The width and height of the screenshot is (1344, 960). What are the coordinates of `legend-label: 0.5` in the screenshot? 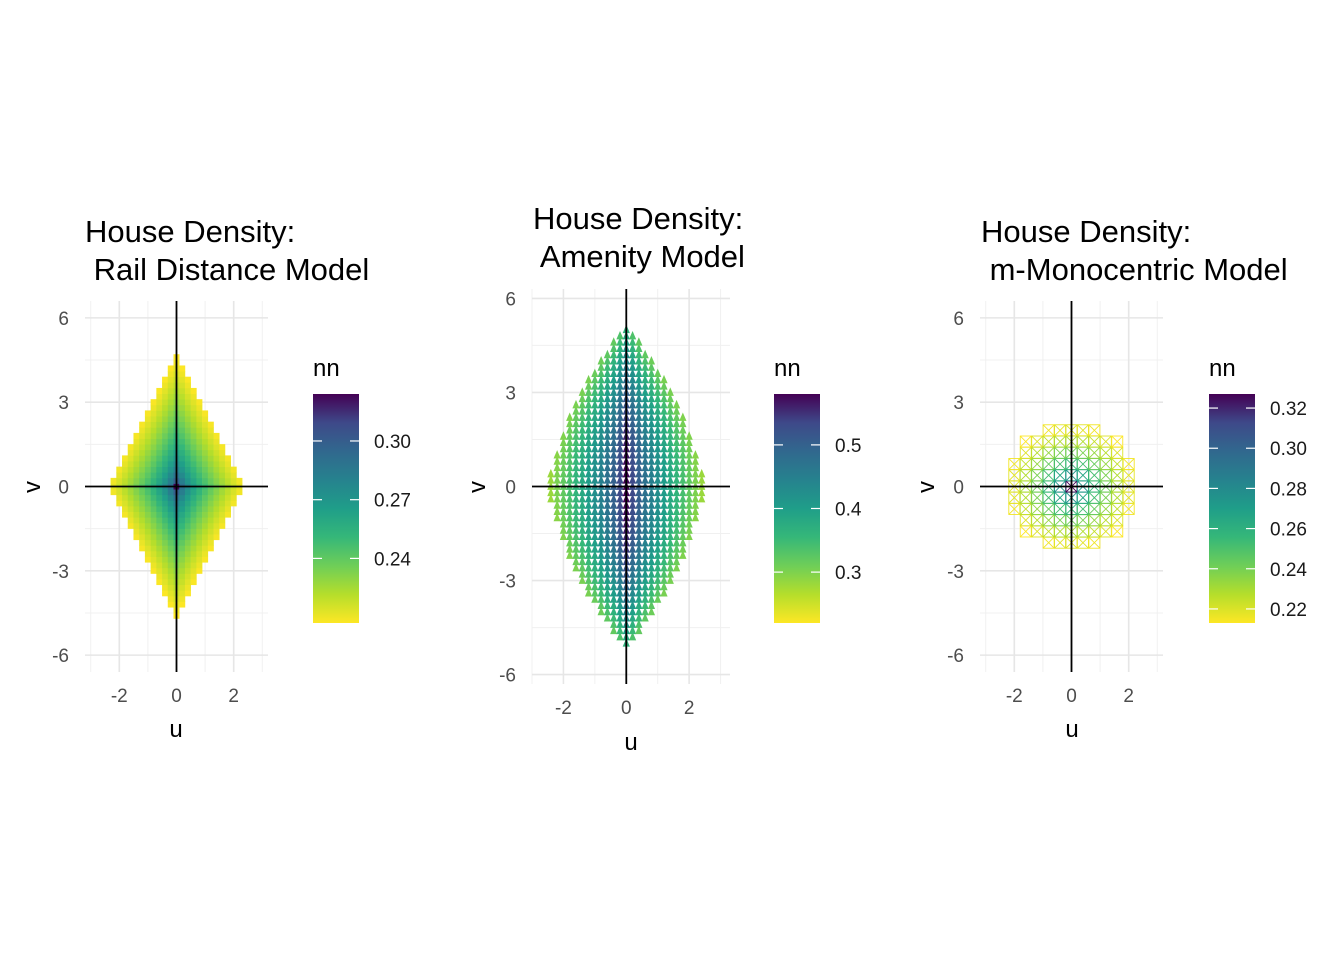 It's located at (848, 446).